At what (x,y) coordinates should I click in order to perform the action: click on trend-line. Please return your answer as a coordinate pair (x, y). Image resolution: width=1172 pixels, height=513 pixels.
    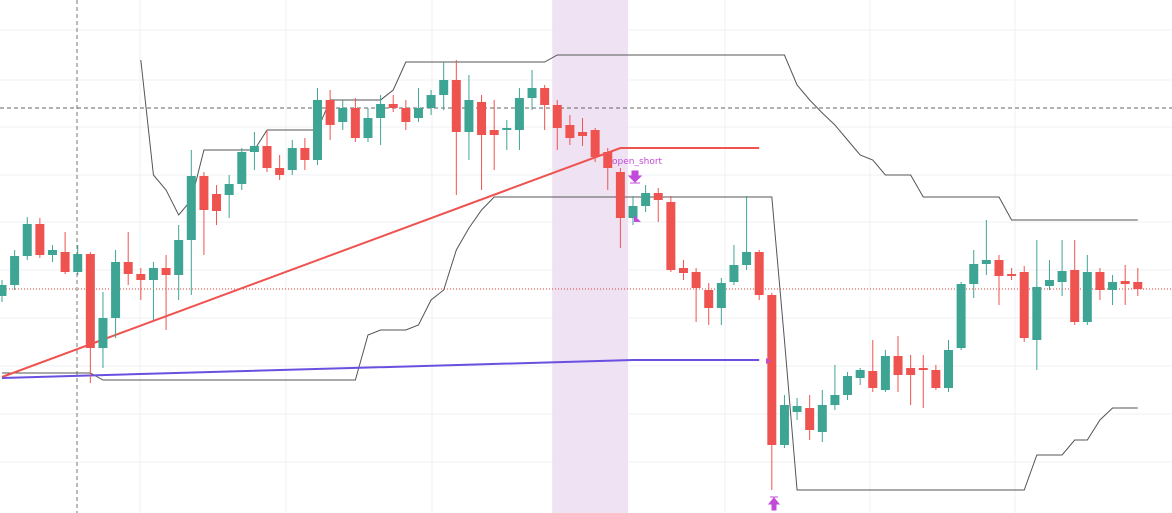
    Looking at the image, I should click on (380, 369).